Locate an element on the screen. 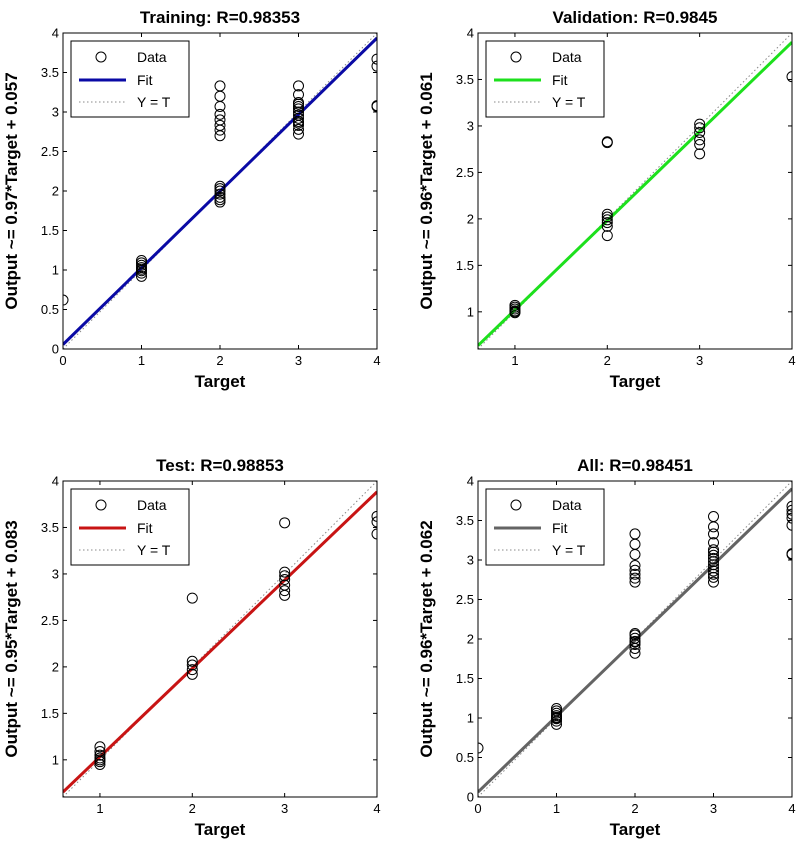  y-tick-label: 0 is located at coordinates (470, 797).